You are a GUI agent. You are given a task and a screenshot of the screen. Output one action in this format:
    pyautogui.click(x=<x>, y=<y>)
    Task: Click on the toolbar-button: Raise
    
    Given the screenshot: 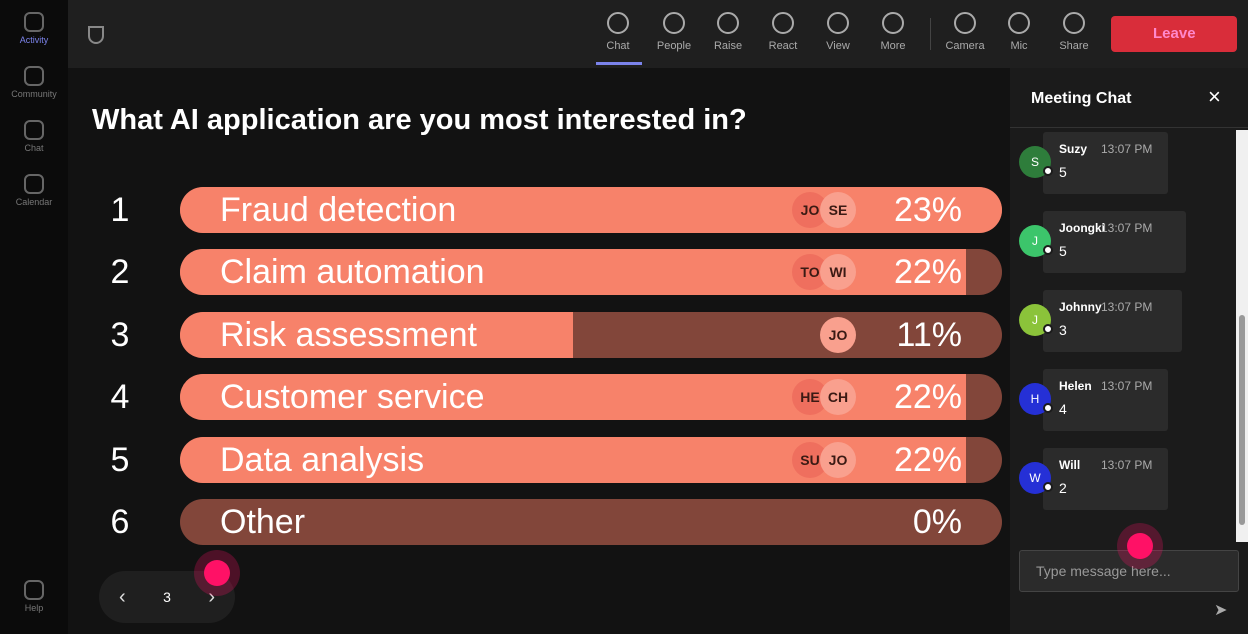 What is the action you would take?
    pyautogui.click(x=728, y=32)
    